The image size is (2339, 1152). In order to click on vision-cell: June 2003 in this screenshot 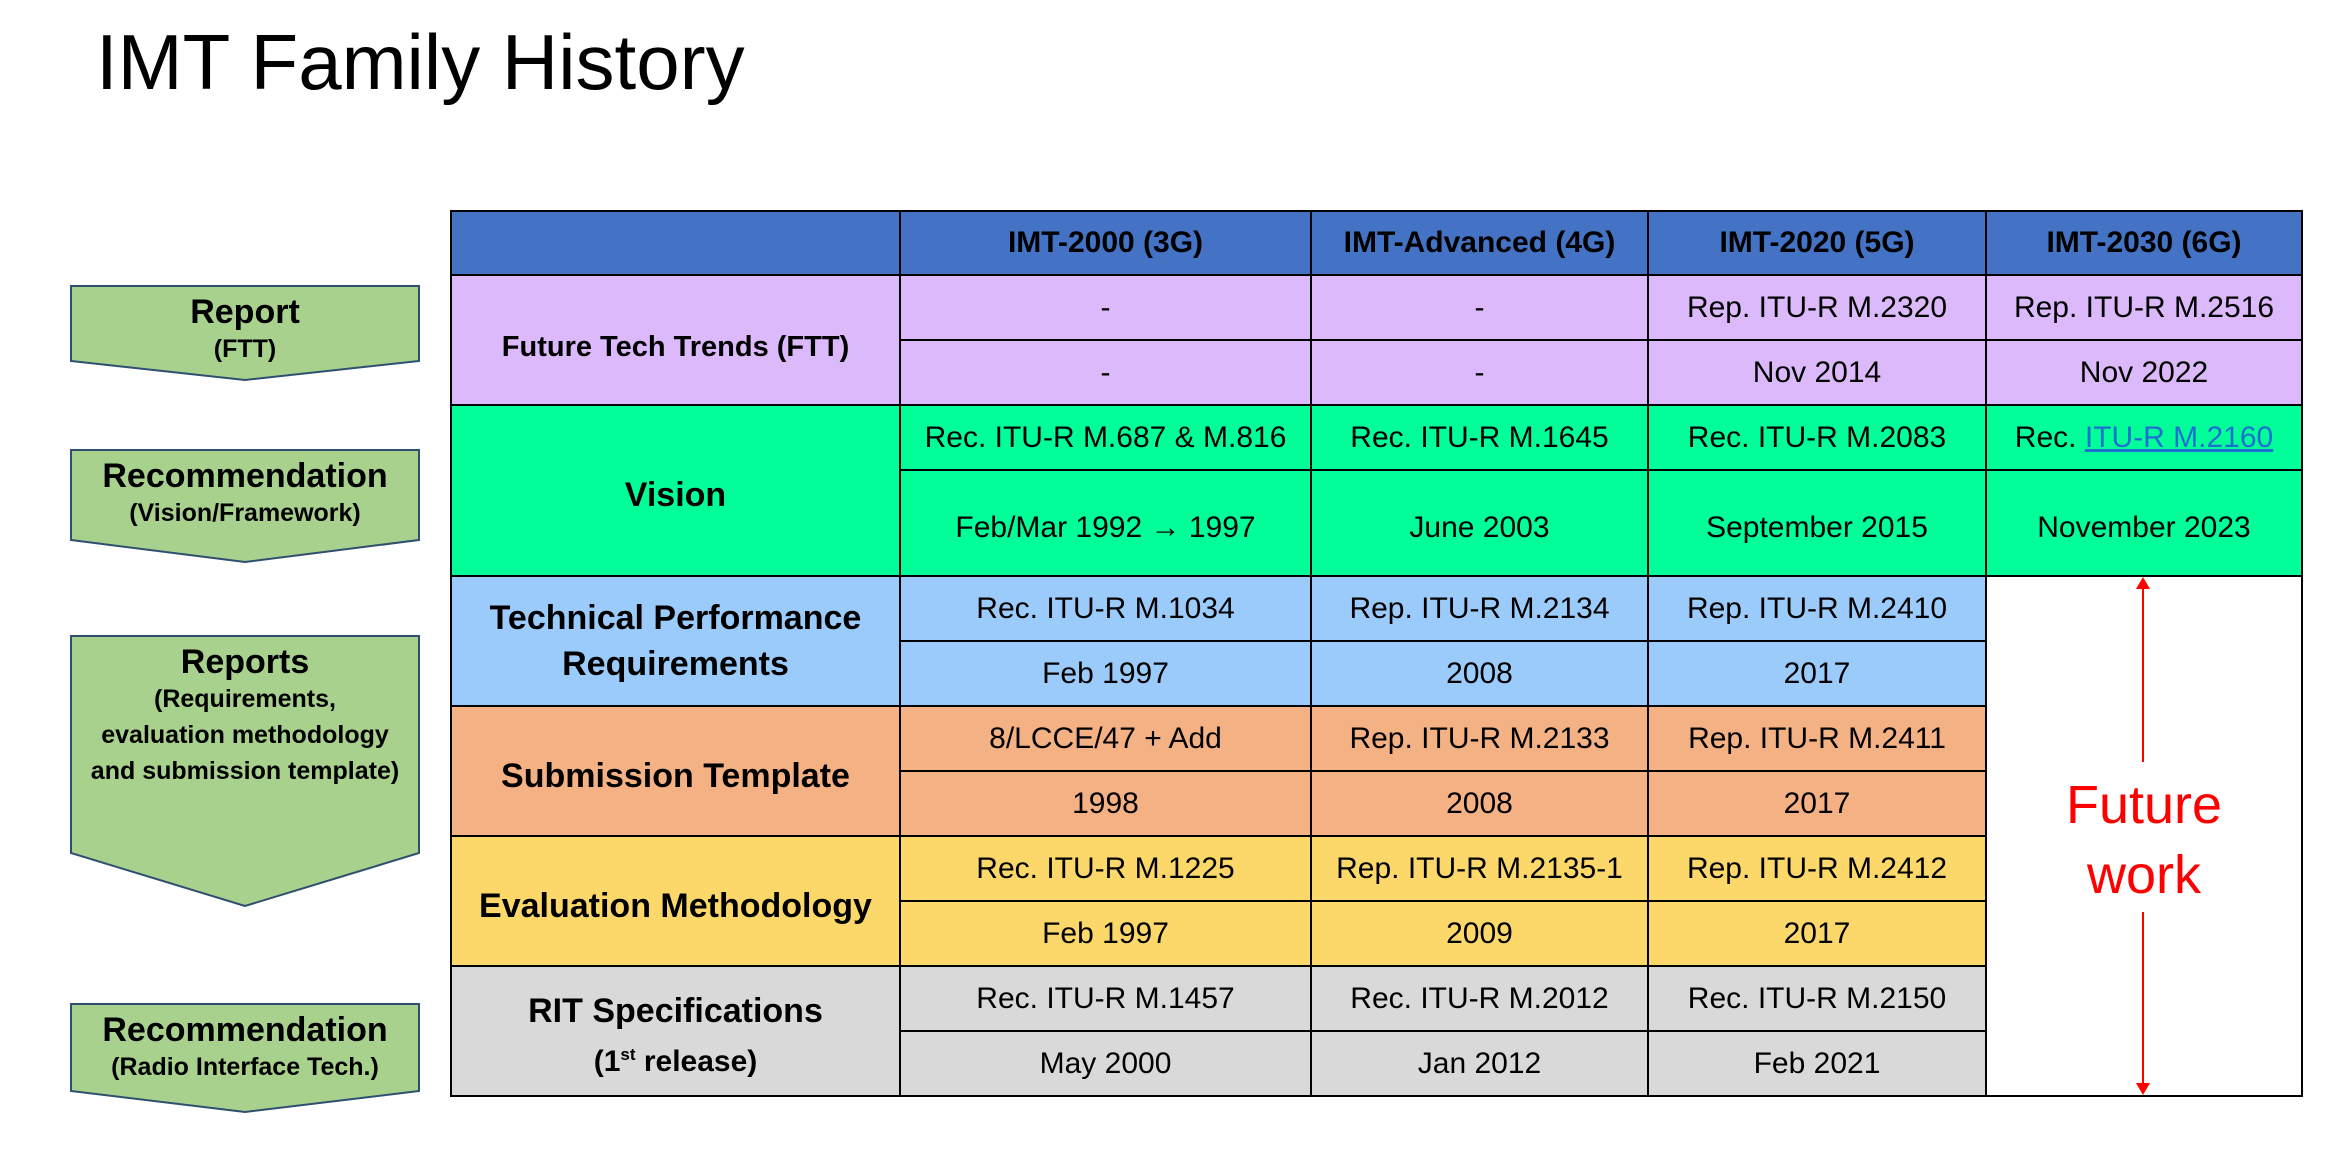, I will do `click(1479, 523)`.